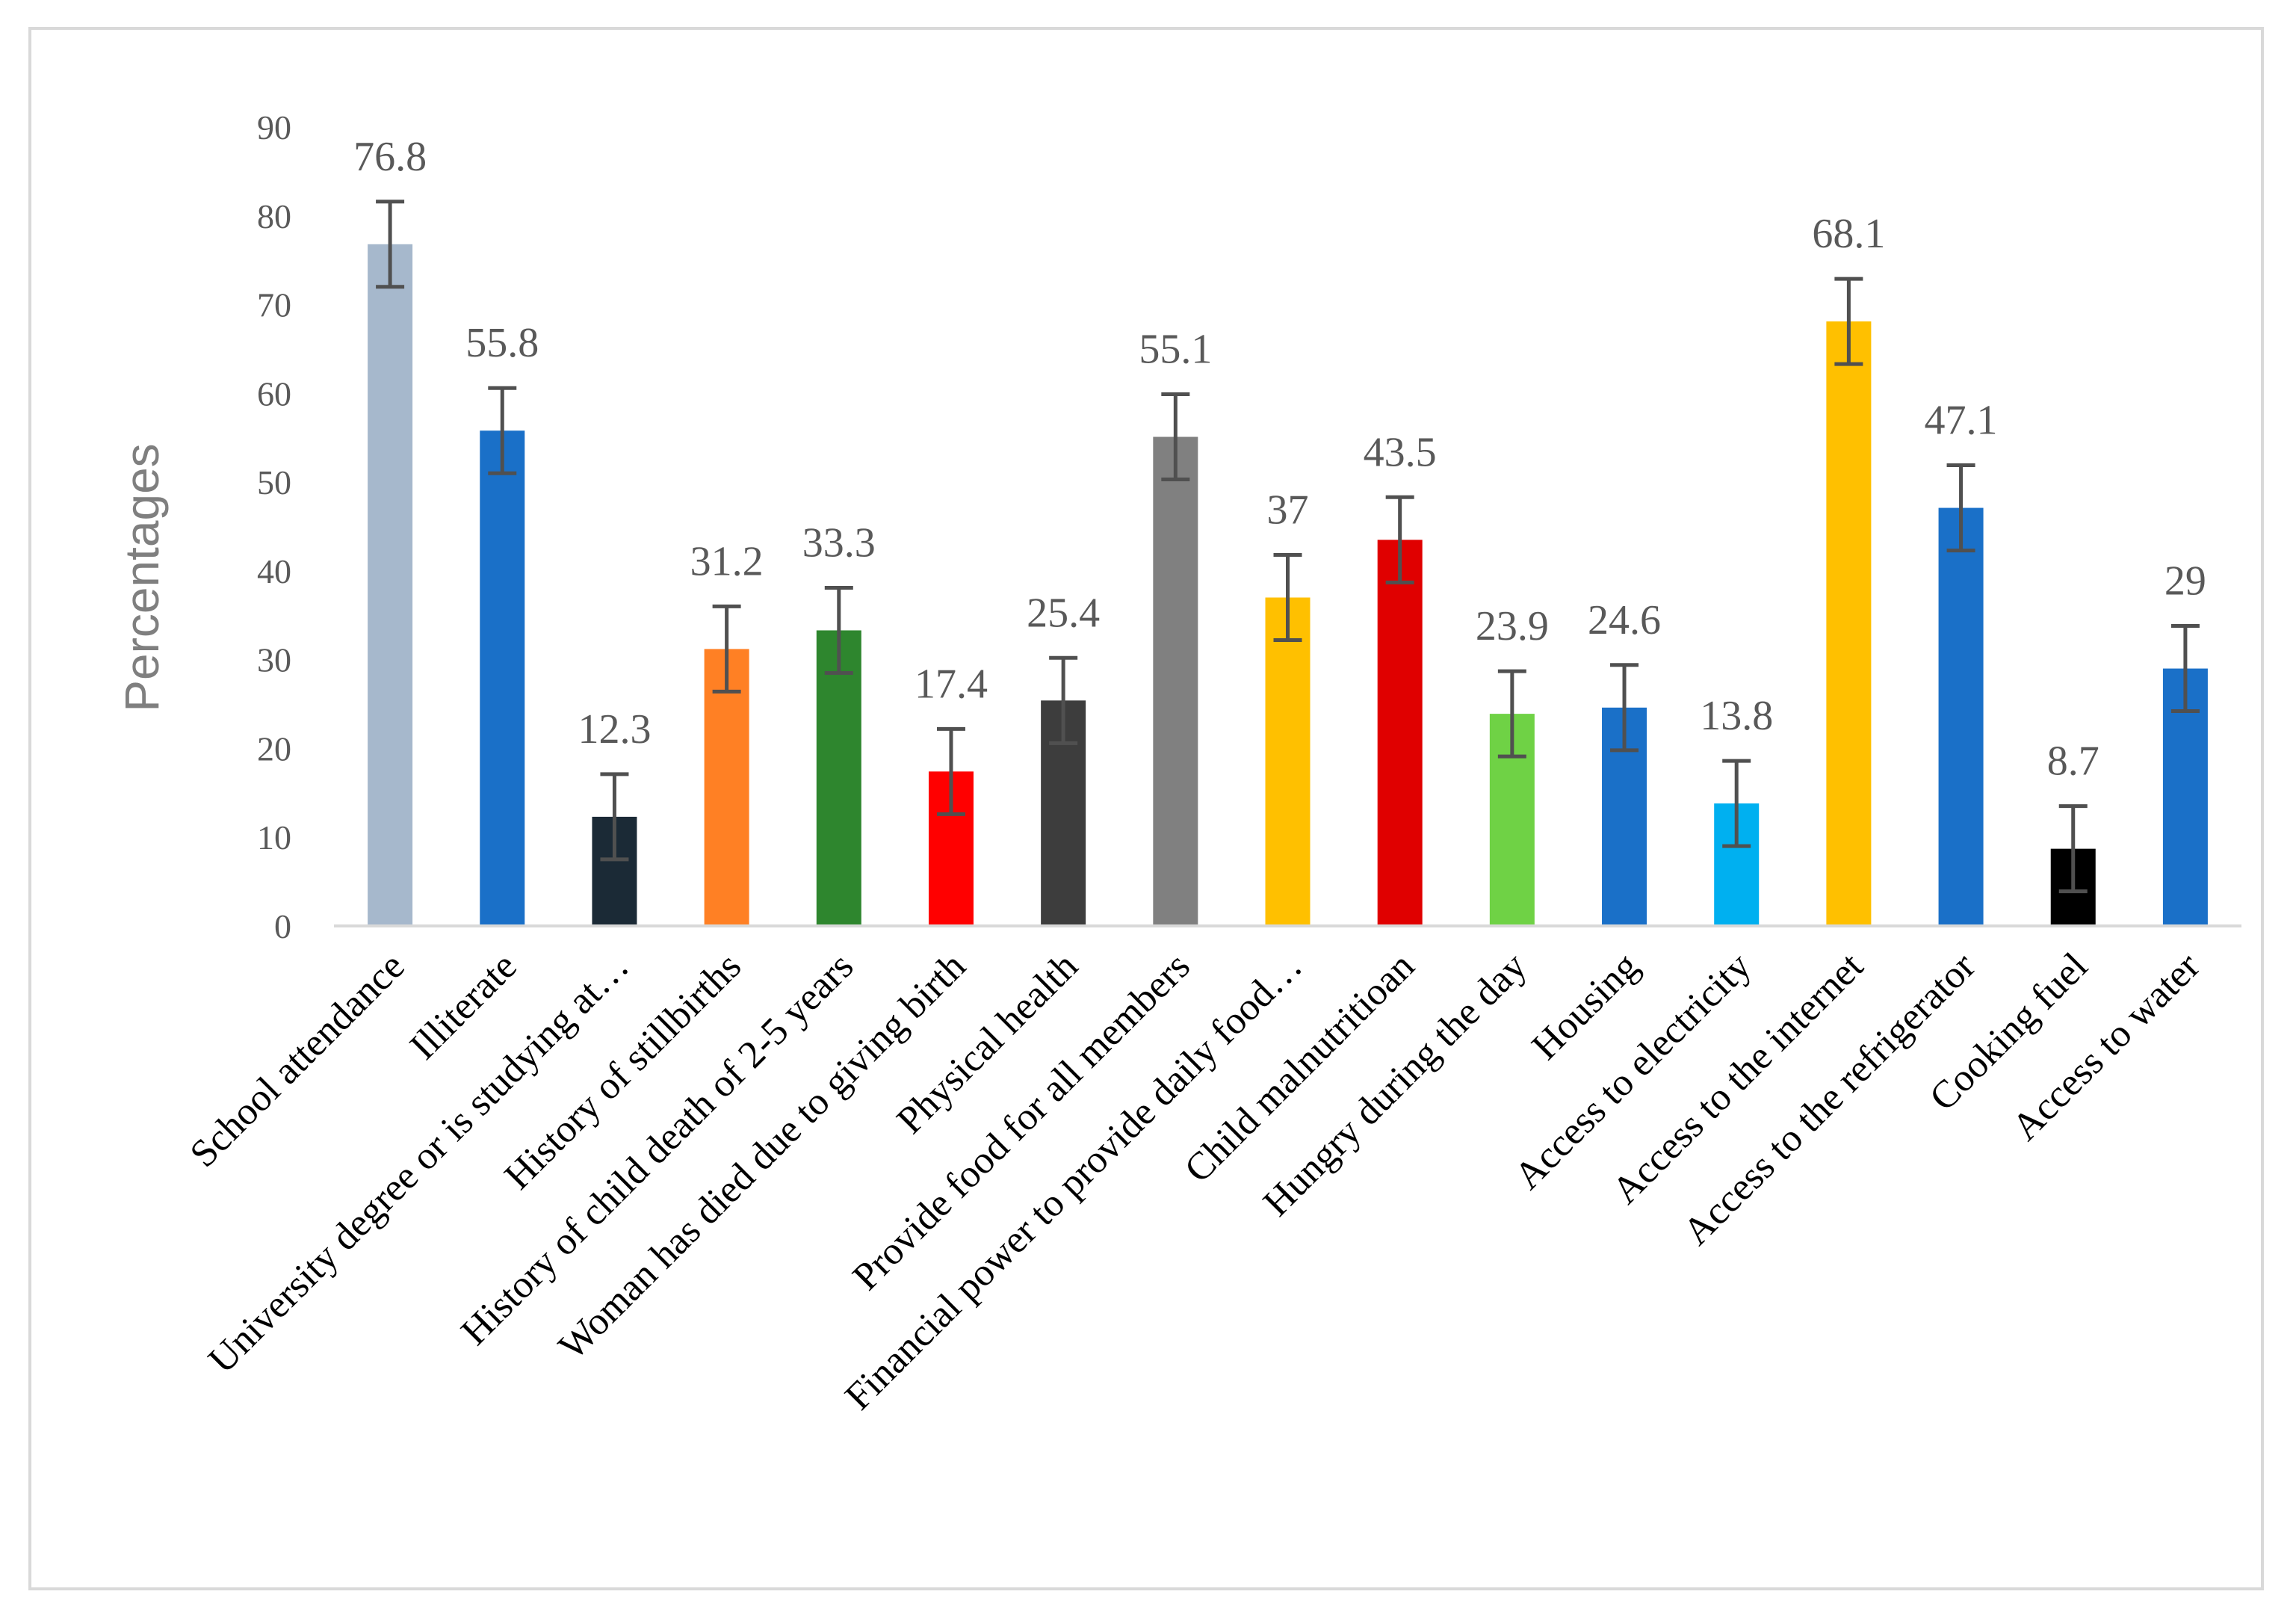 This screenshot has height=1621, width=2296. What do you see at coordinates (274, 837) in the screenshot?
I see `y-tick-label: 10` at bounding box center [274, 837].